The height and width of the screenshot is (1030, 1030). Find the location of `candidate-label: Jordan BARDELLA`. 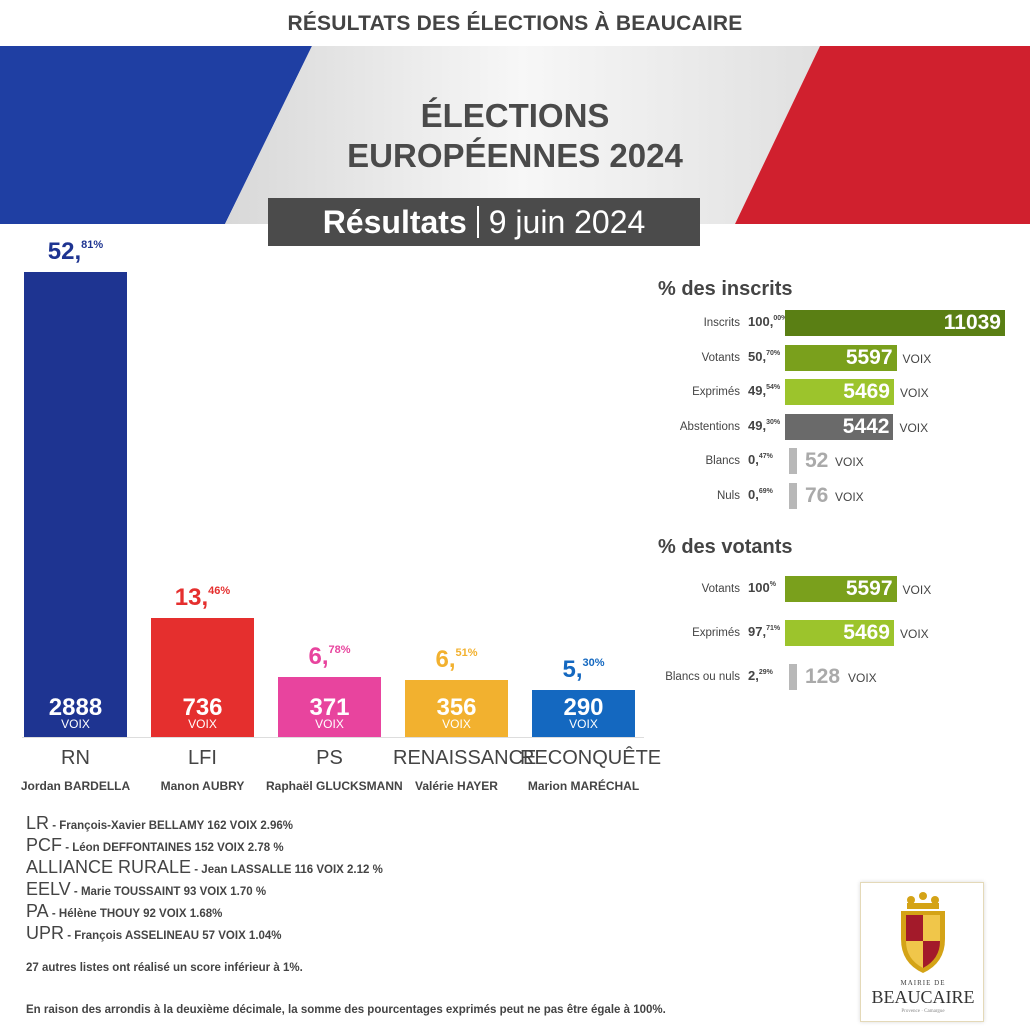

candidate-label: Jordan BARDELLA is located at coordinates (75, 786).